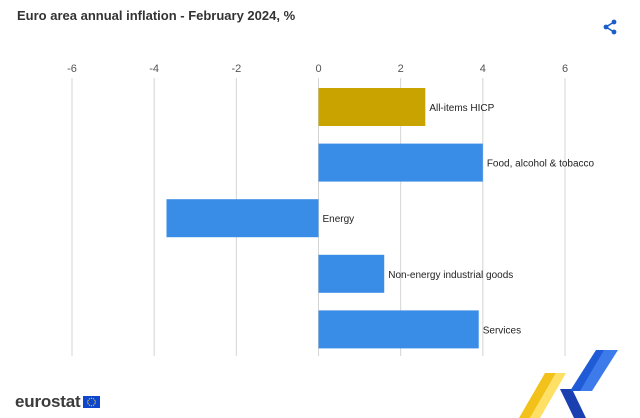 The height and width of the screenshot is (418, 640). What do you see at coordinates (461, 108) in the screenshot?
I see `bar-label: All-items HICP` at bounding box center [461, 108].